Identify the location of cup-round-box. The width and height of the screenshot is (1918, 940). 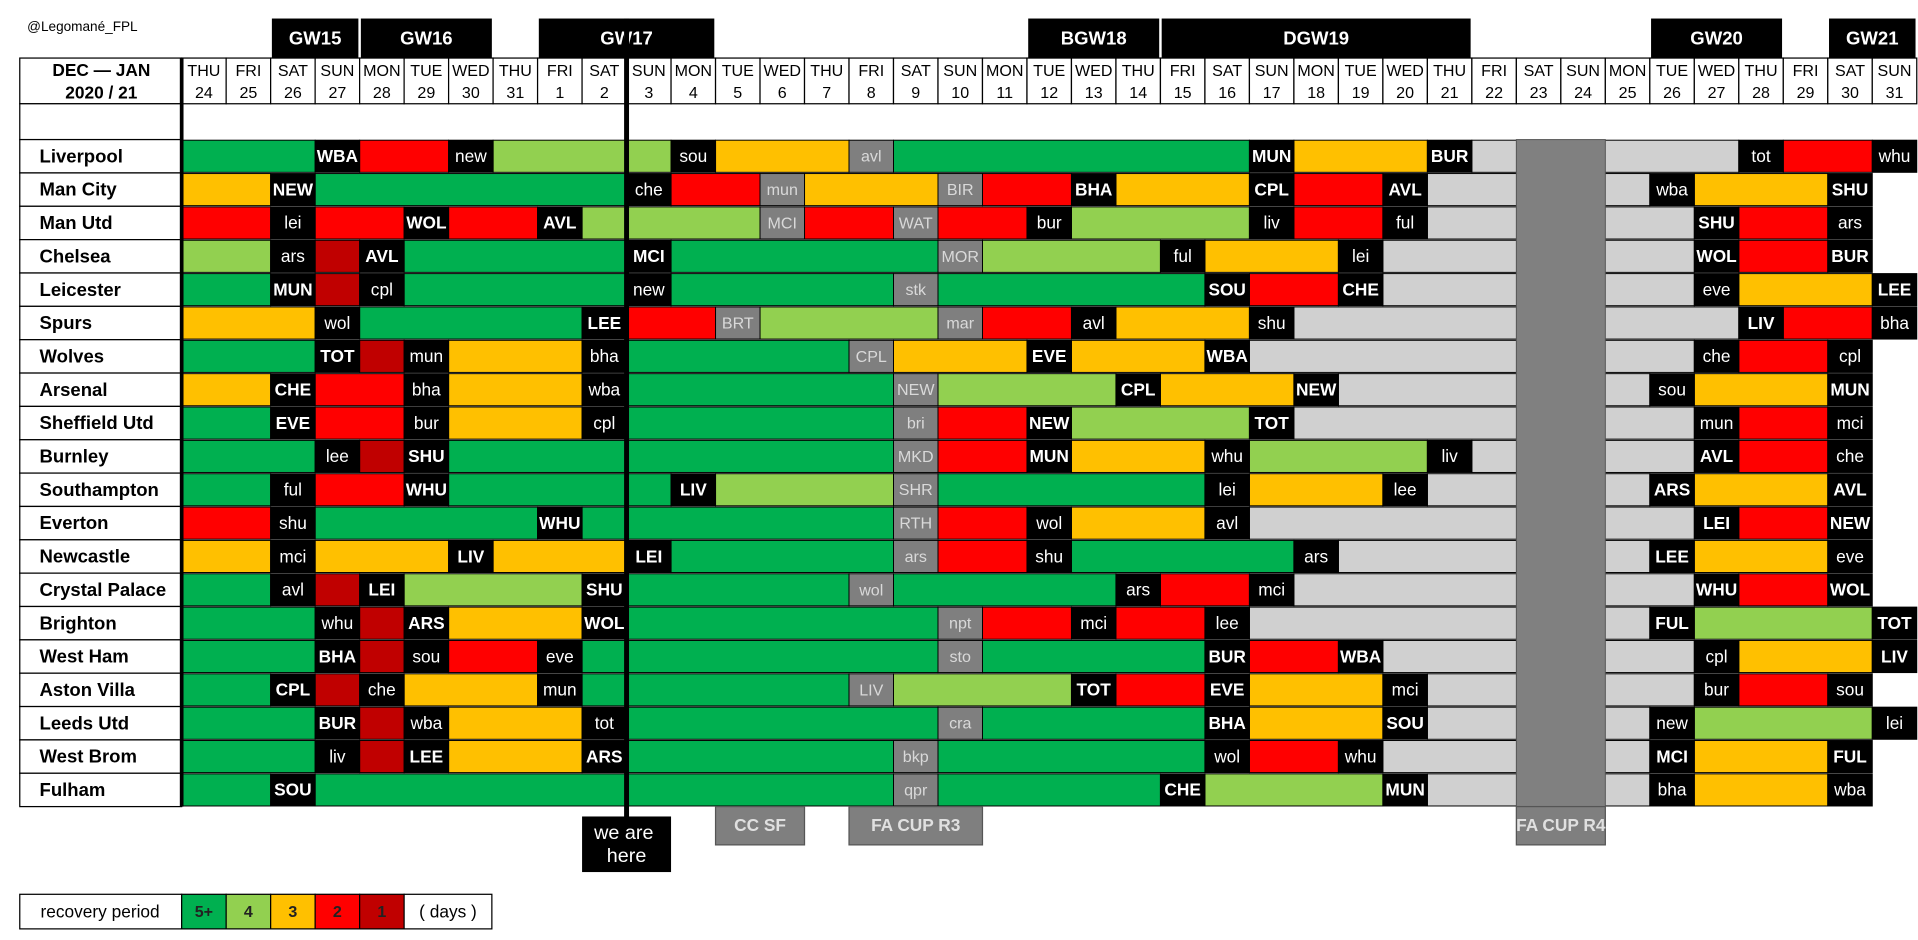
(916, 825).